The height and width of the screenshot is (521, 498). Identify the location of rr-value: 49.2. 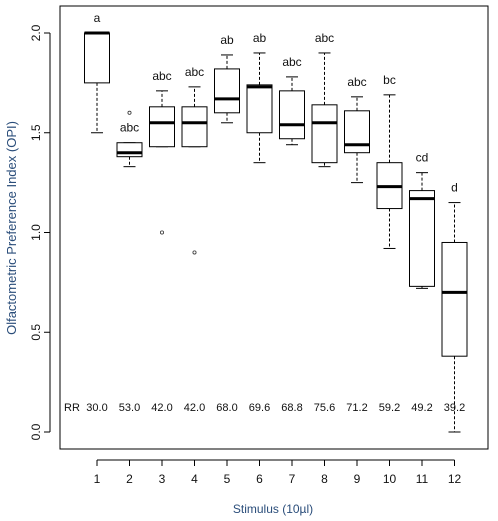
(421, 408).